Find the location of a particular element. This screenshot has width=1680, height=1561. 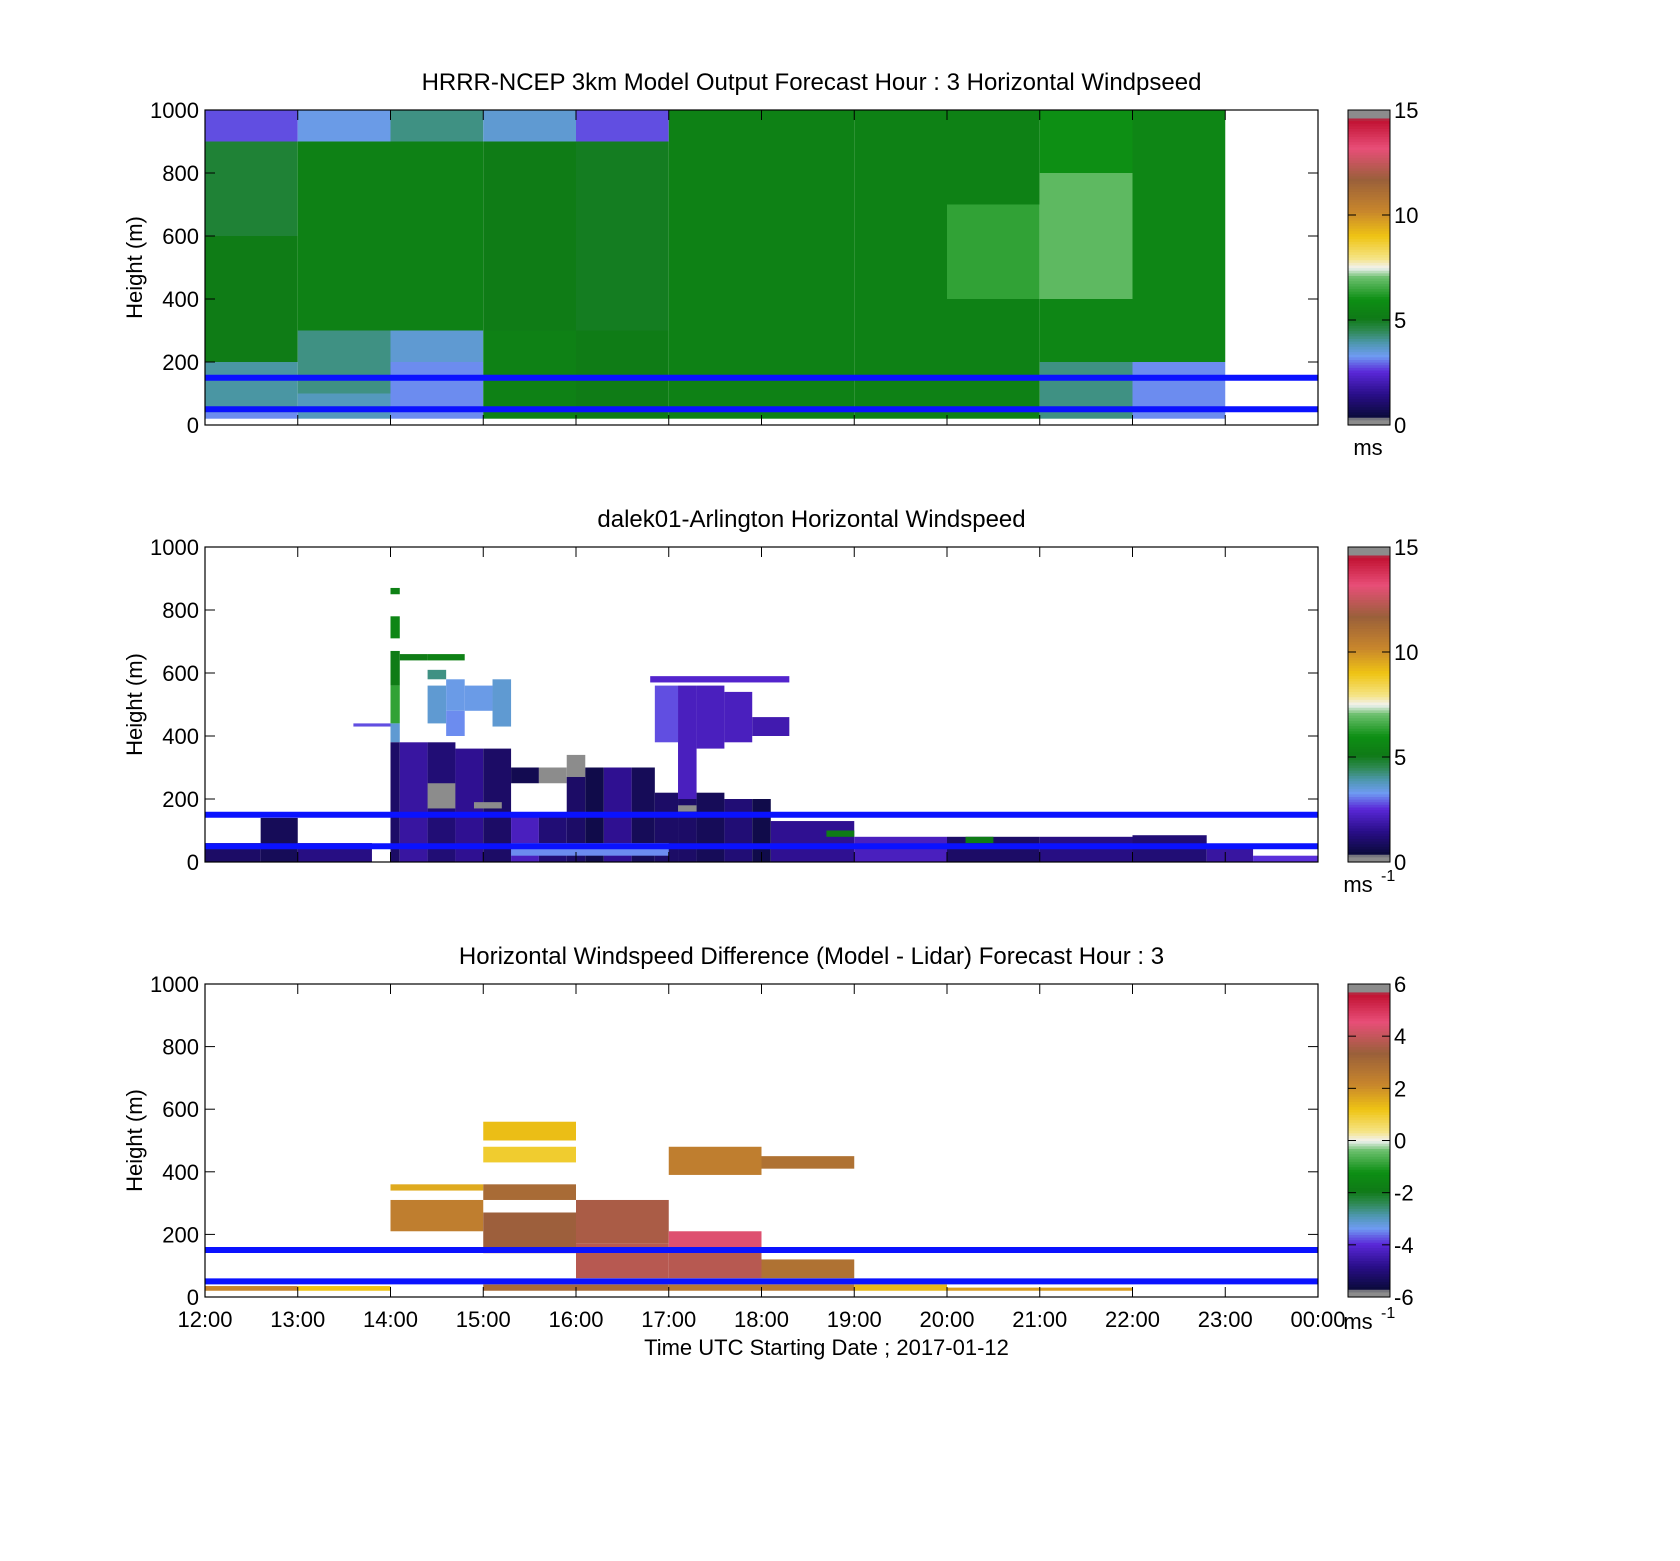

colorbar-unit-exponent: -1 is located at coordinates (1388, 876).